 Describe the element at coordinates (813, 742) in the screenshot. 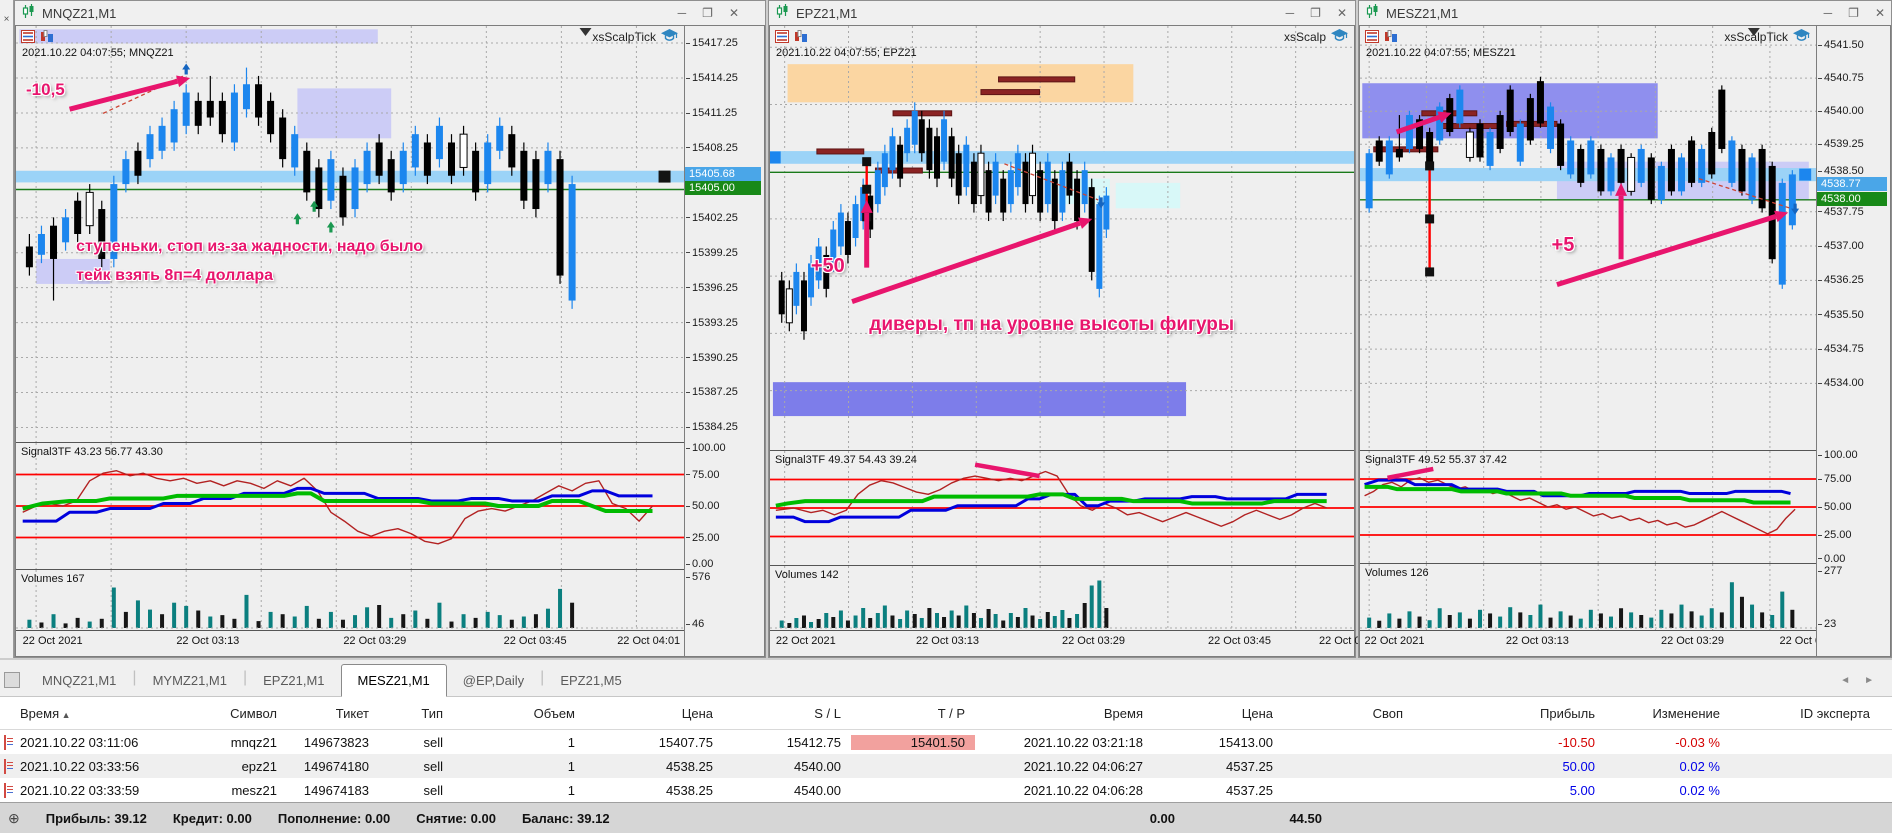

I see `table-cell: 15412.75` at that location.